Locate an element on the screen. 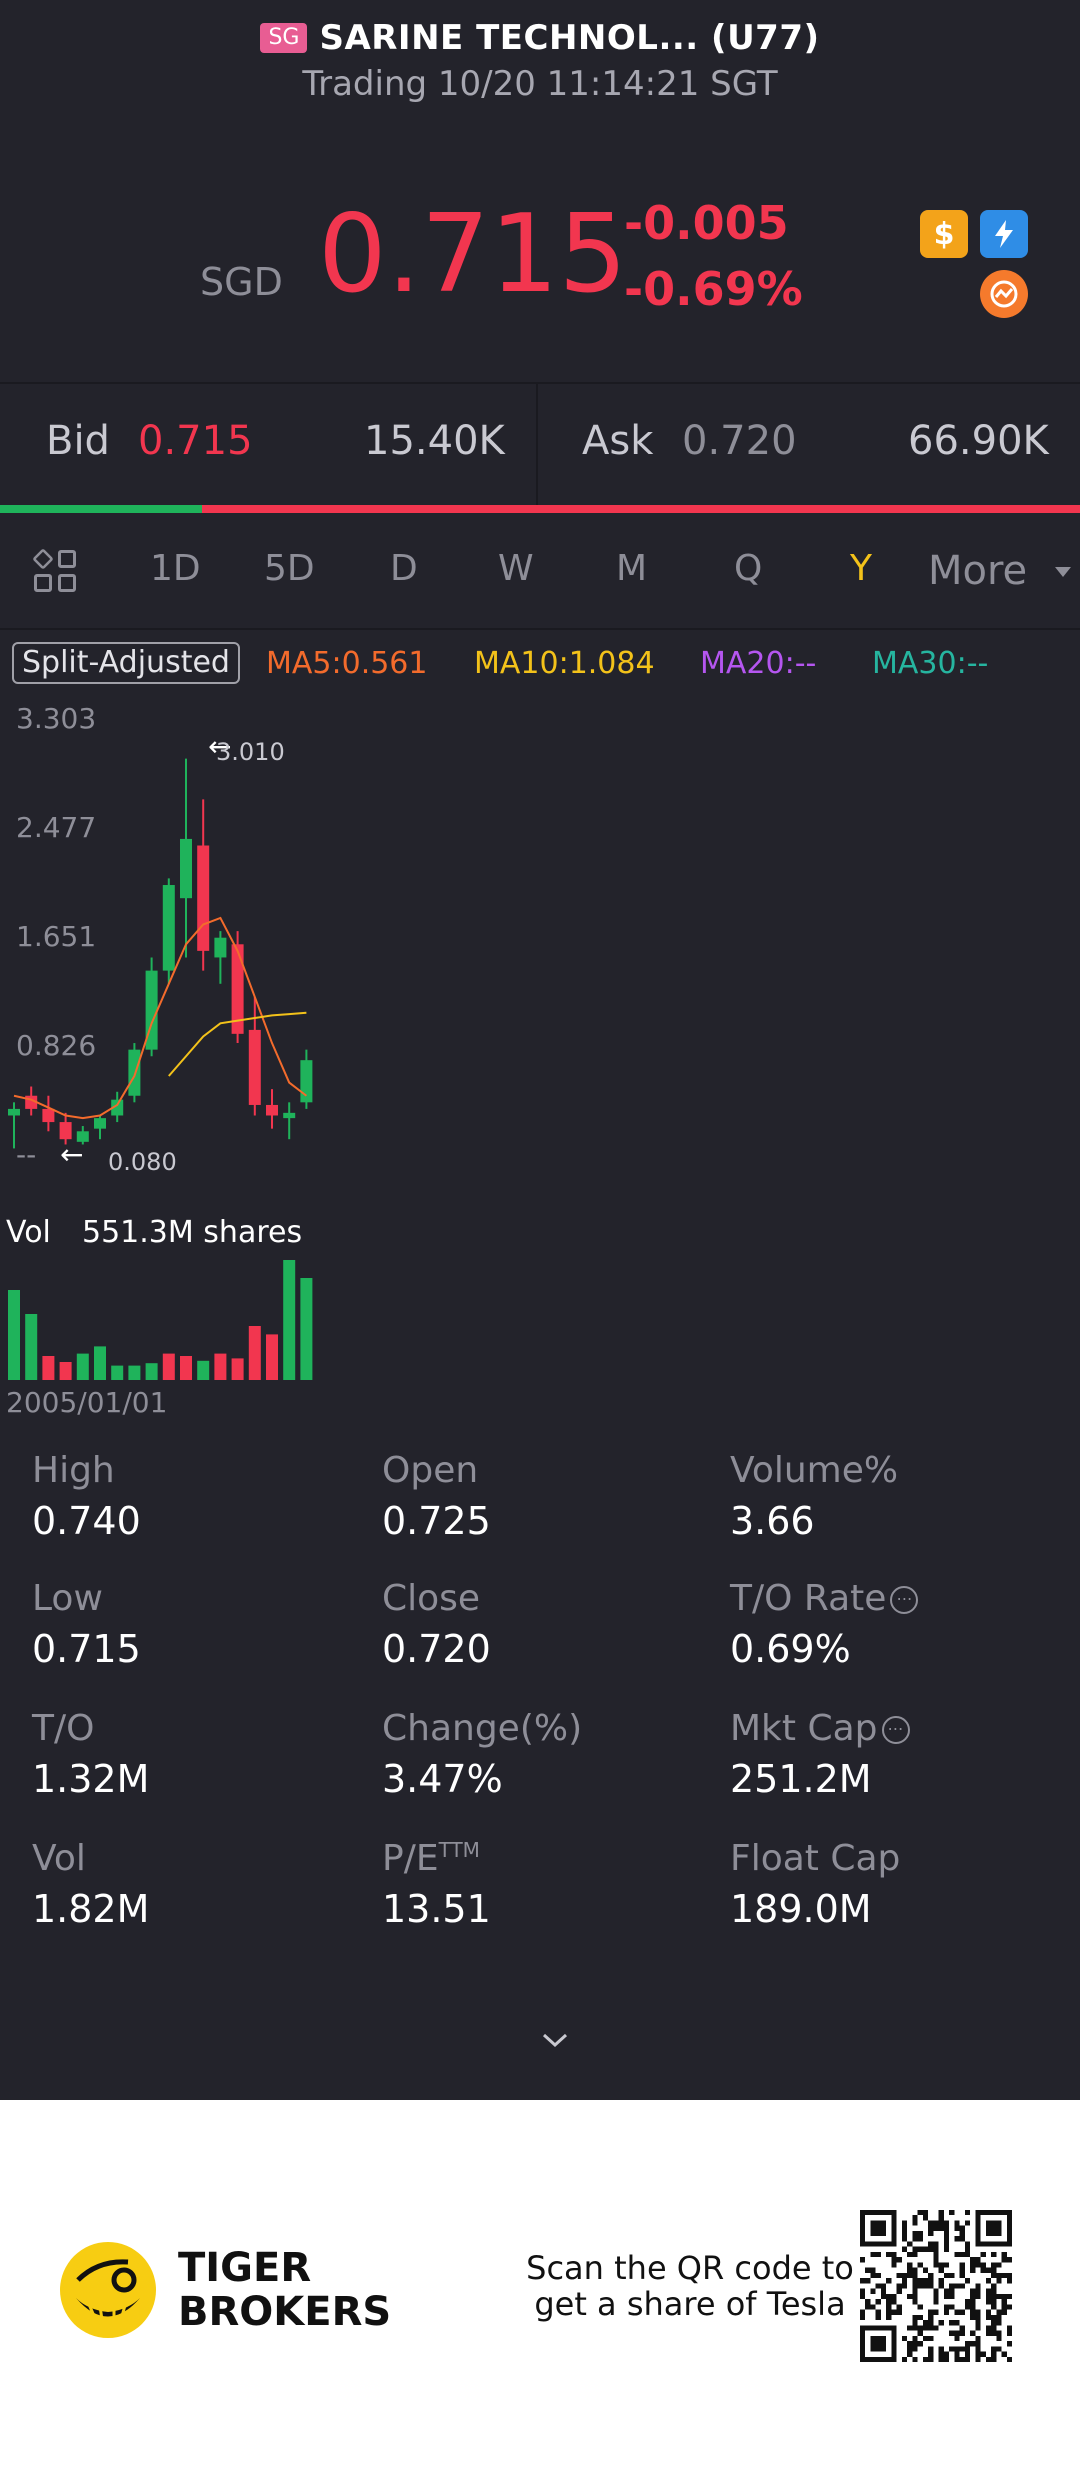  stat-value: 1.32M is located at coordinates (91, 1779).